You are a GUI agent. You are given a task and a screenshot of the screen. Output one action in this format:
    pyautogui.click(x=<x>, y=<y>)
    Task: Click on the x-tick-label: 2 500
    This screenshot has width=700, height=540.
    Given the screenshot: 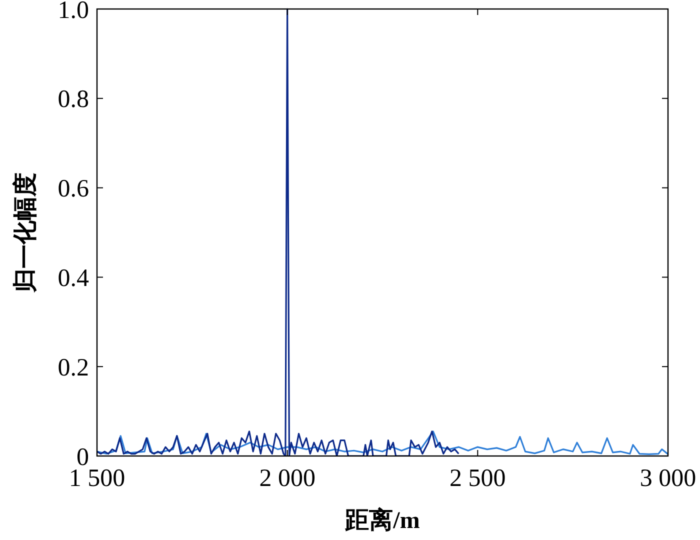 What is the action you would take?
    pyautogui.click(x=478, y=478)
    